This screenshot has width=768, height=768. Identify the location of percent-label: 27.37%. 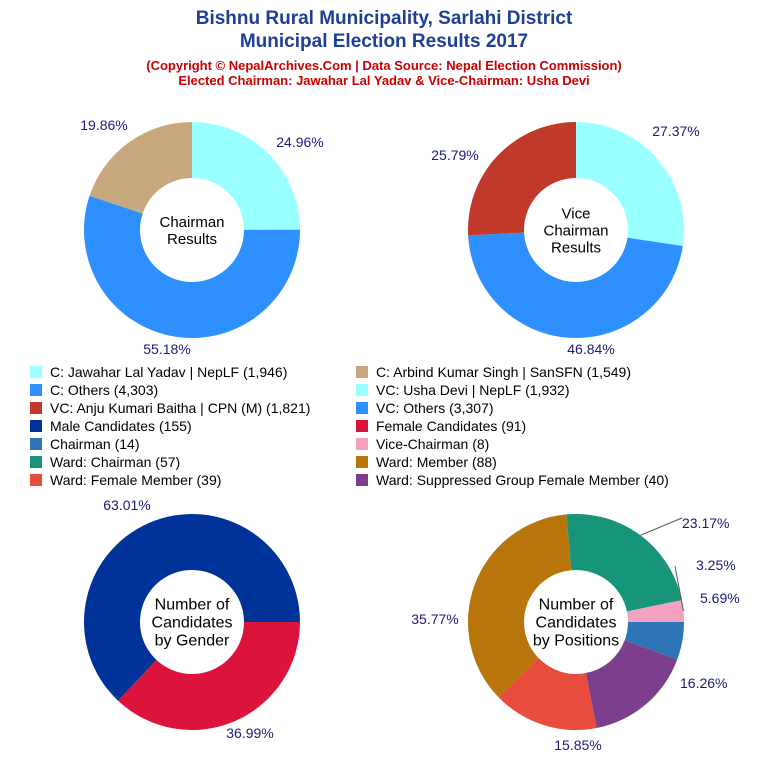
(675, 131).